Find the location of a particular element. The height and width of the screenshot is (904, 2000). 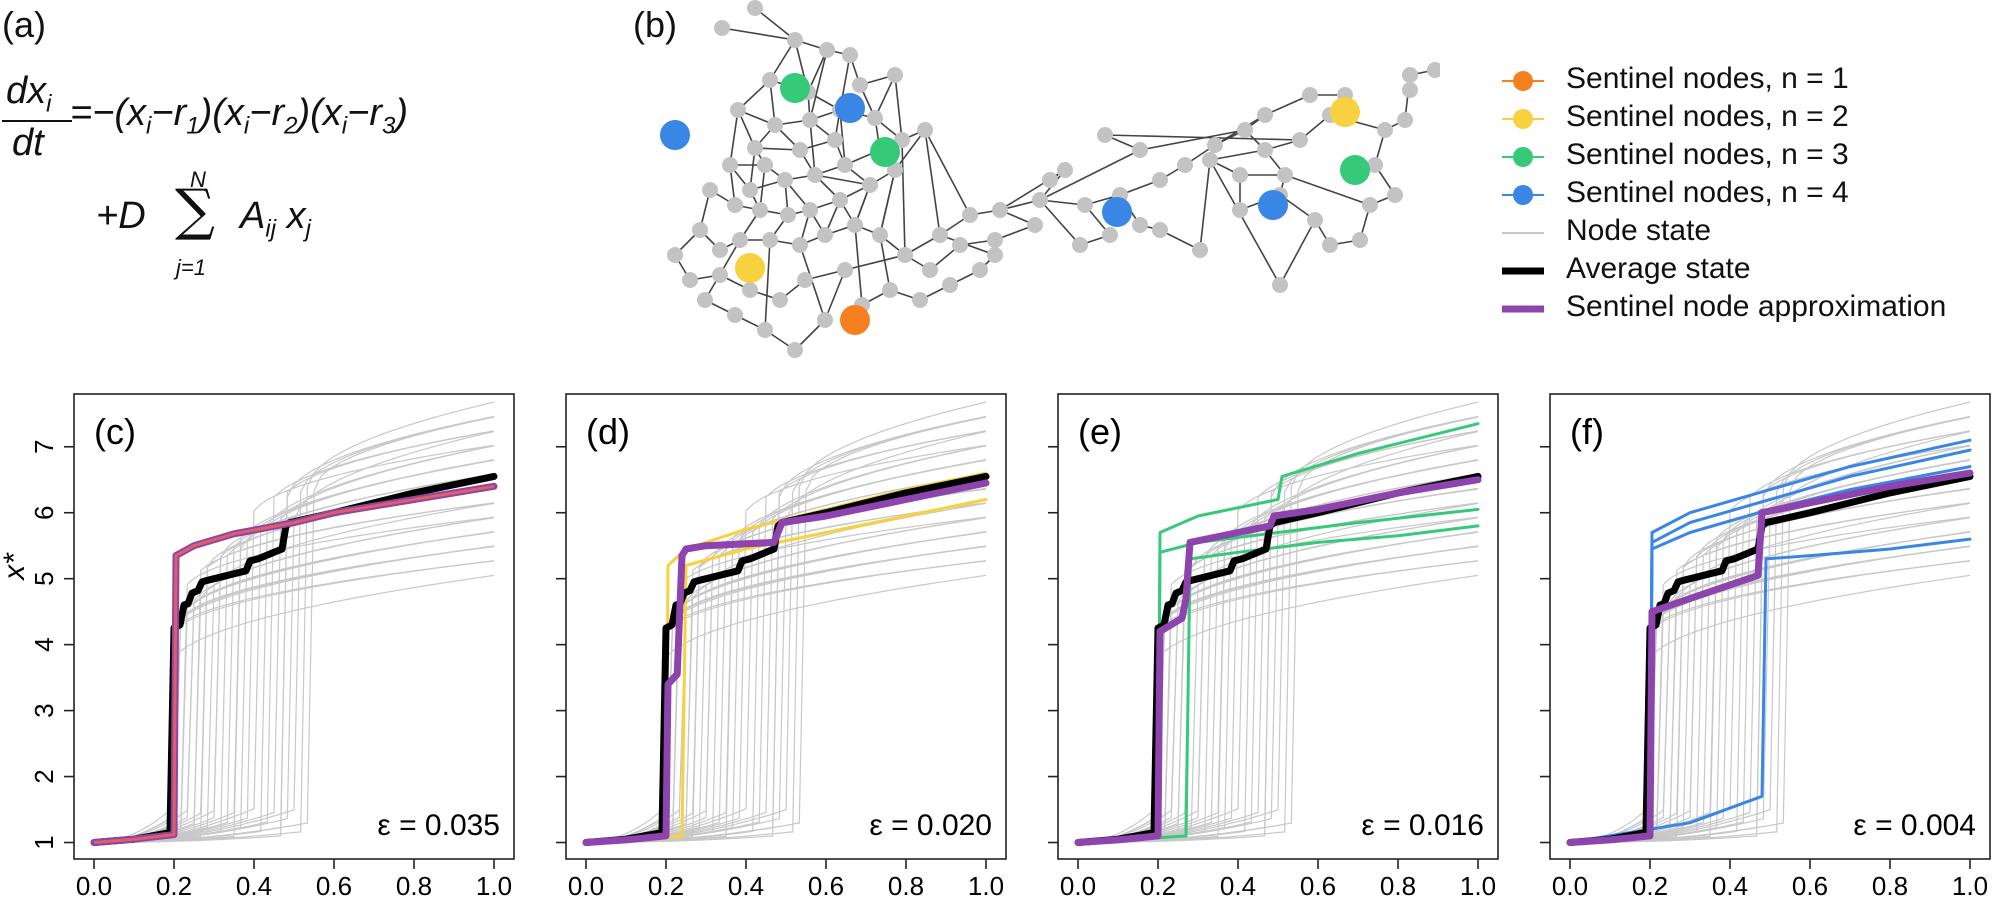

eq-line2-prefix: +D is located at coordinates (121, 216).